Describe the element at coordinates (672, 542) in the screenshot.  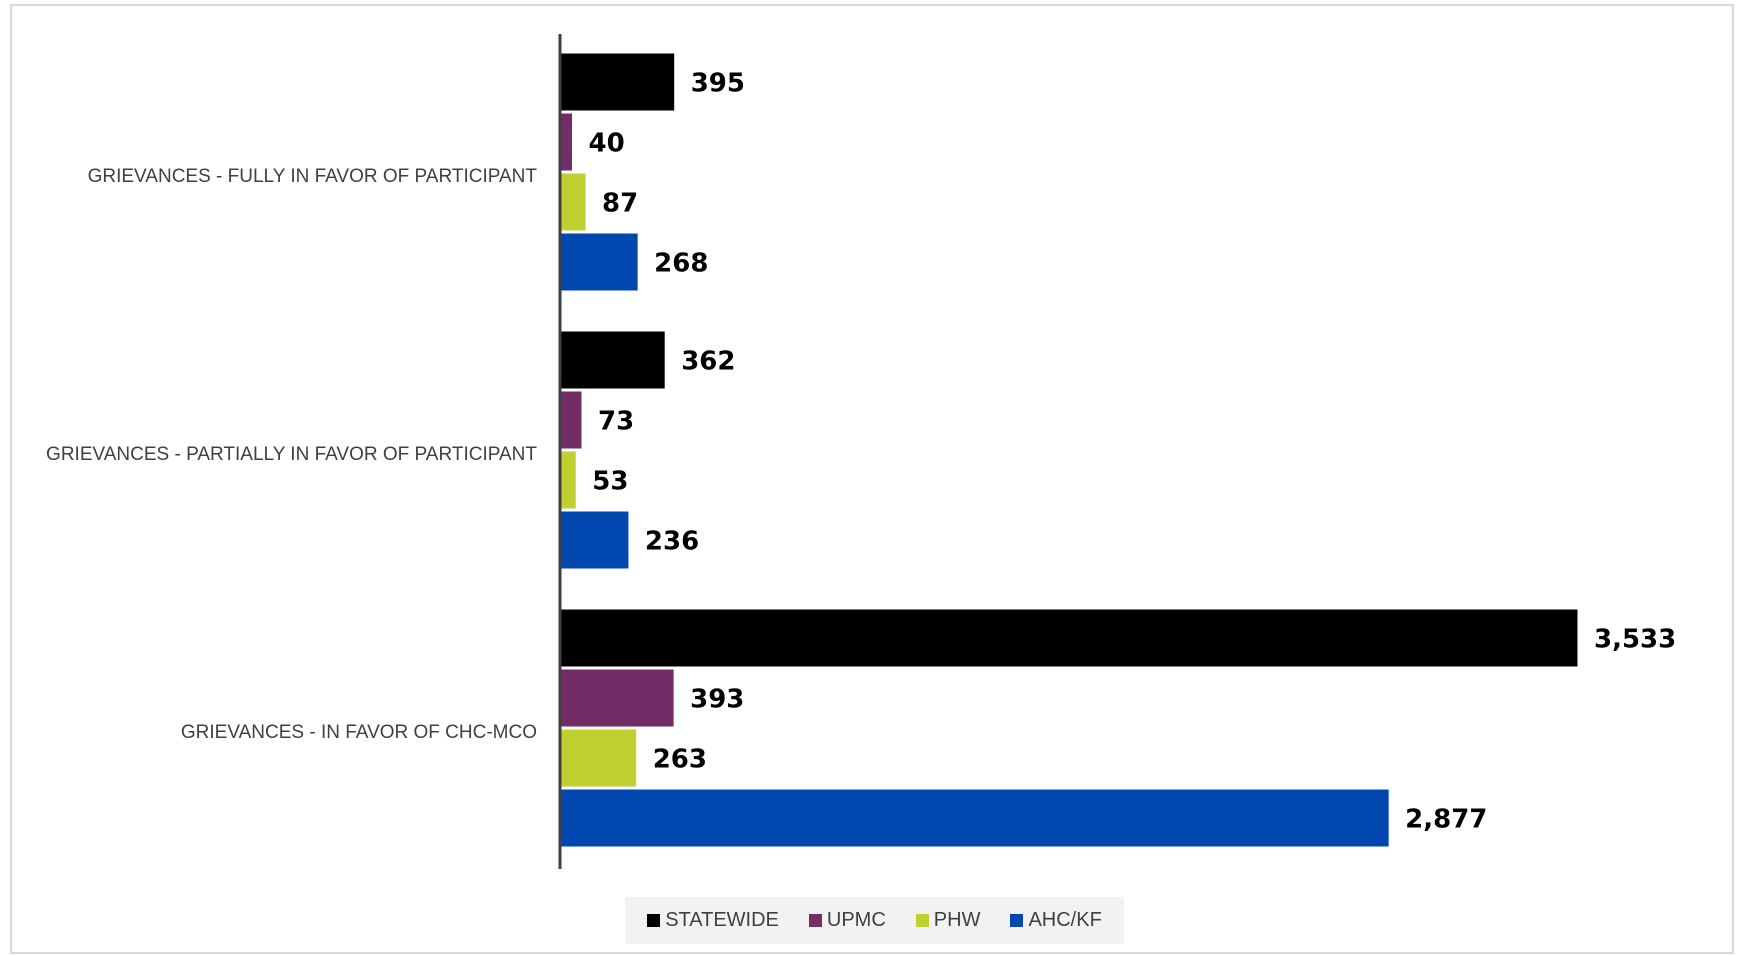
I see `data-label-ahc-kf: 236` at that location.